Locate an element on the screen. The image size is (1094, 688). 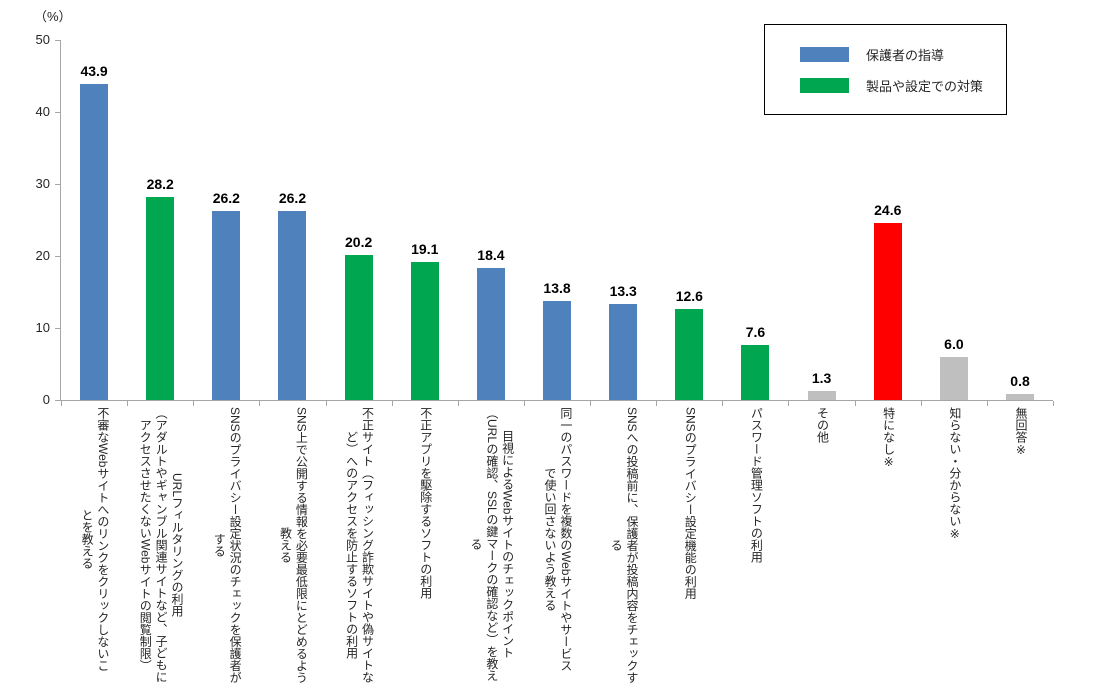
category-label-slot: 不審なWebサイトへのリンクをクリックしないこ とを教える is located at coordinates (94, 547).